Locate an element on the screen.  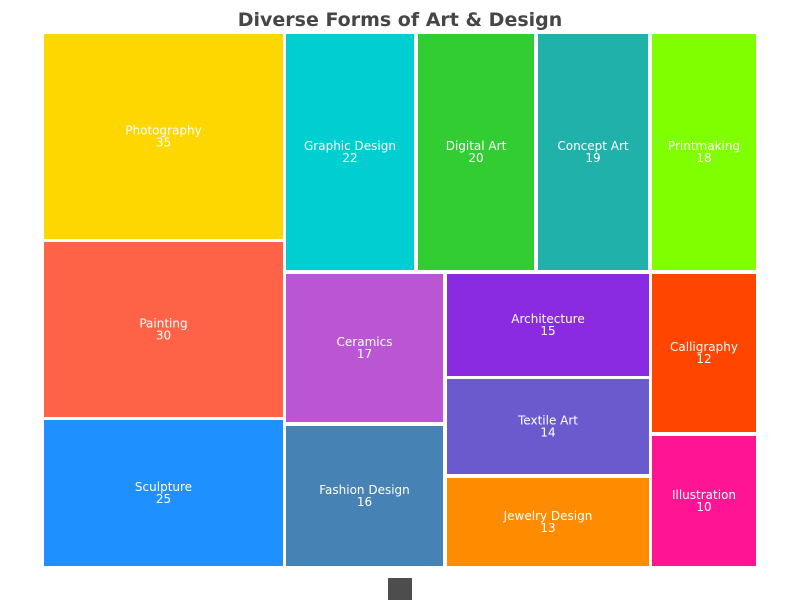
tile-name-label: Sculpture is located at coordinates (163, 487).